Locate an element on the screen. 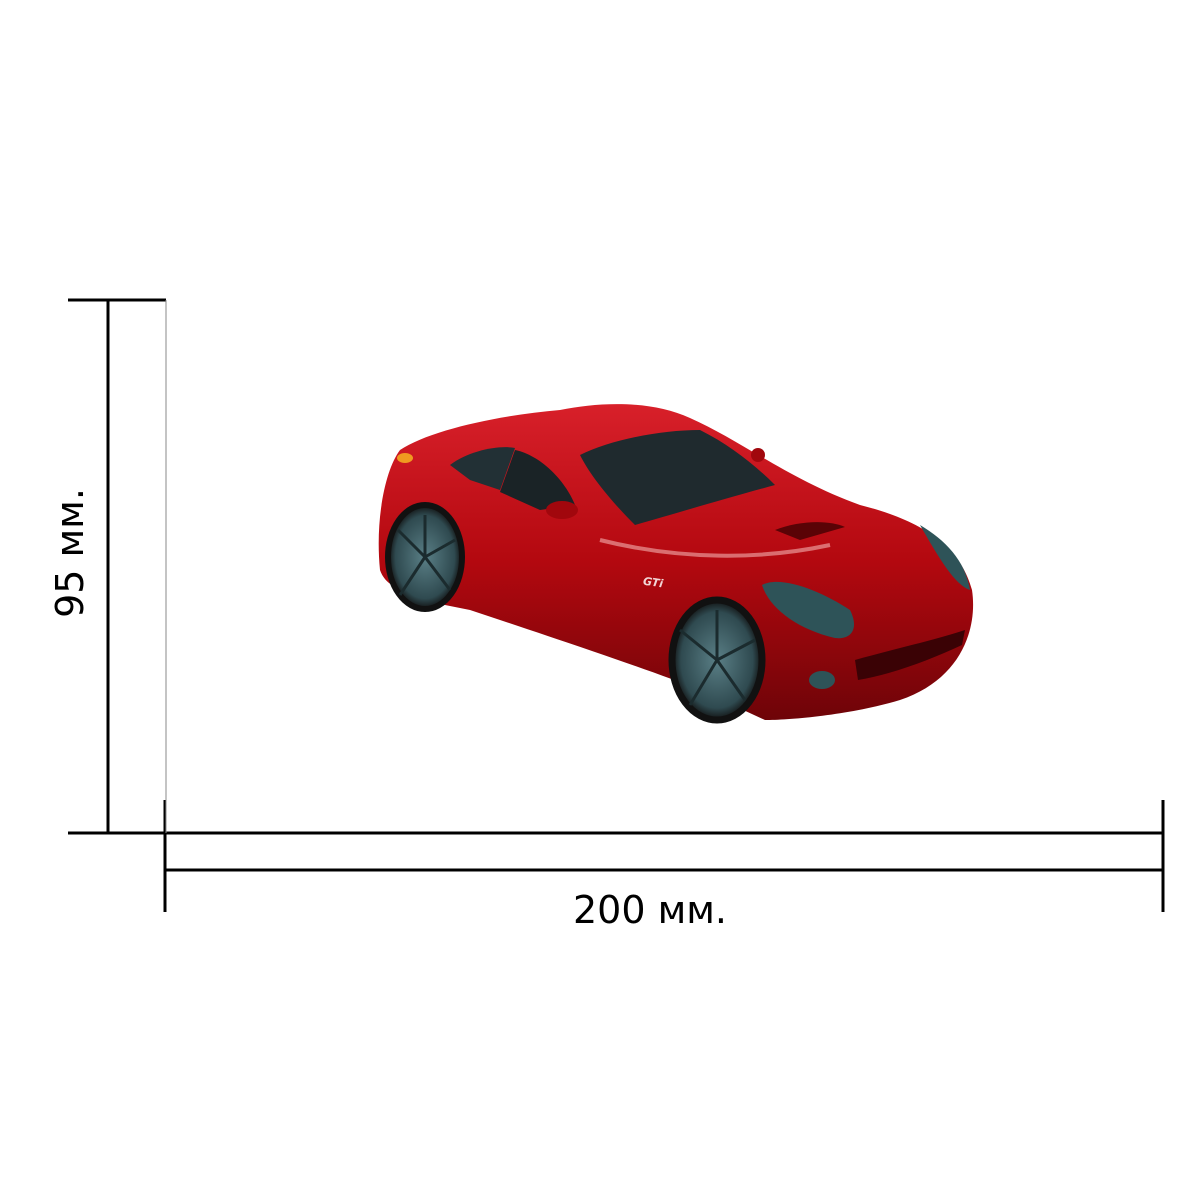  car-image is located at coordinates (676, 564).